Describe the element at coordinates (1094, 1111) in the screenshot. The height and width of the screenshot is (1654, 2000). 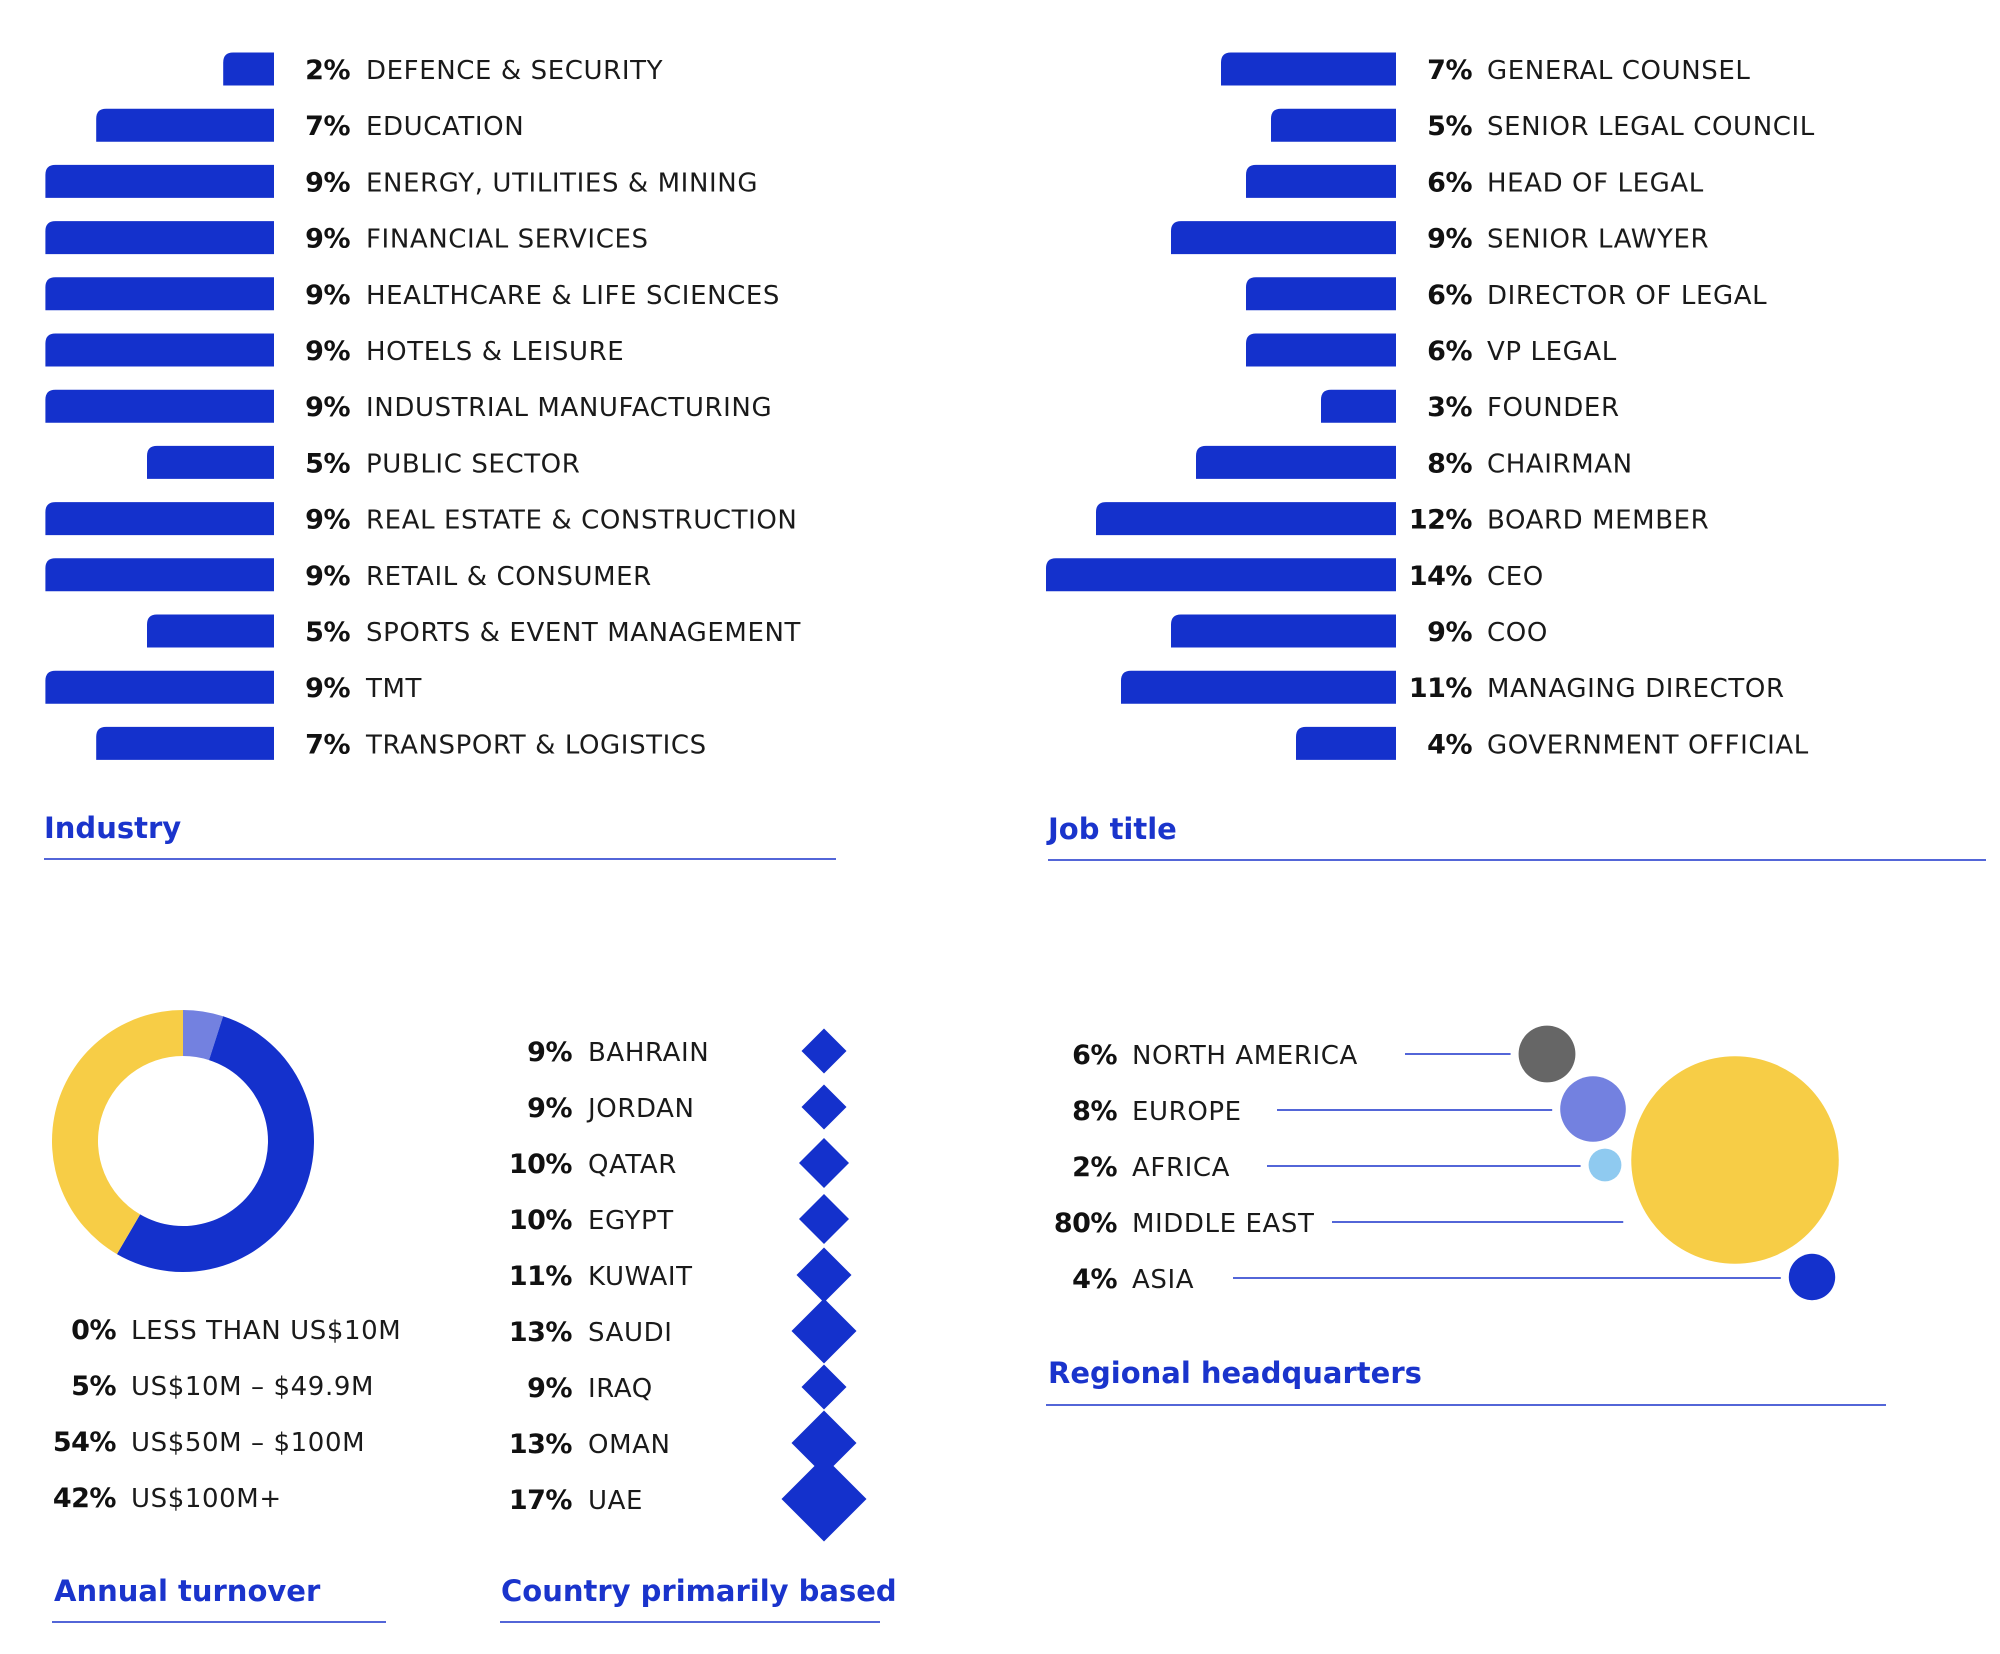
I see `region-value-label-1: 8%` at that location.